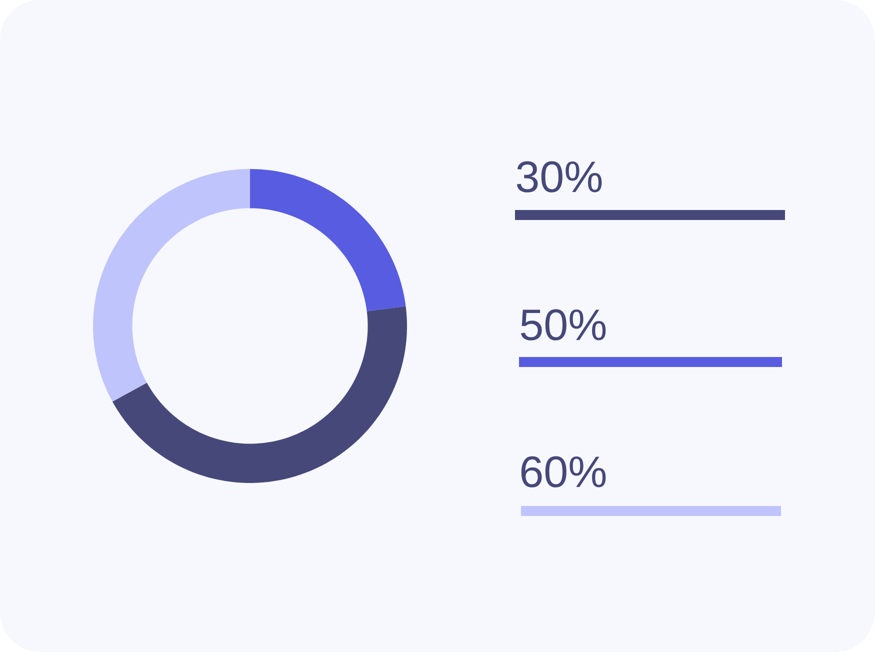  I want to click on text: 60%, so click(563, 472).